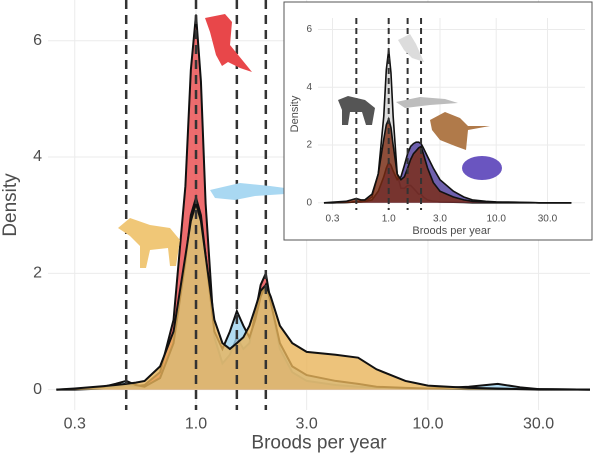 Image resolution: width=598 pixels, height=454 pixels. What do you see at coordinates (149, 243) in the screenshot?
I see `mammal-icon` at bounding box center [149, 243].